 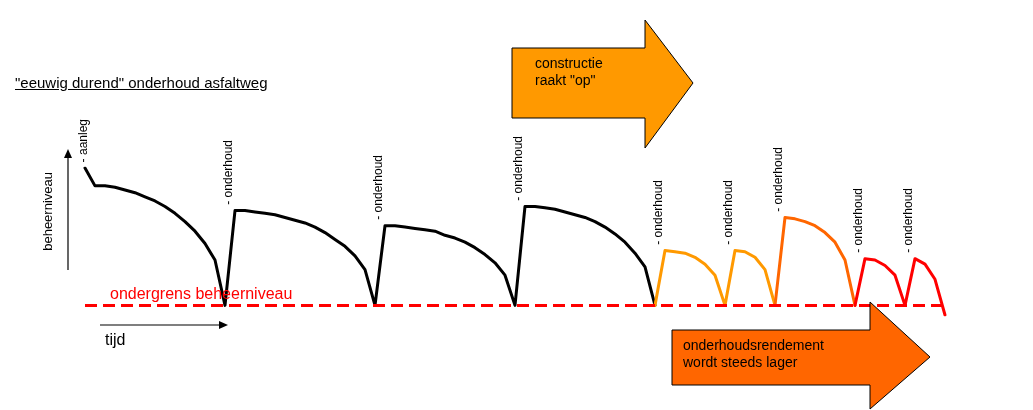 What do you see at coordinates (115, 340) in the screenshot?
I see `x-axis-title: tijd` at bounding box center [115, 340].